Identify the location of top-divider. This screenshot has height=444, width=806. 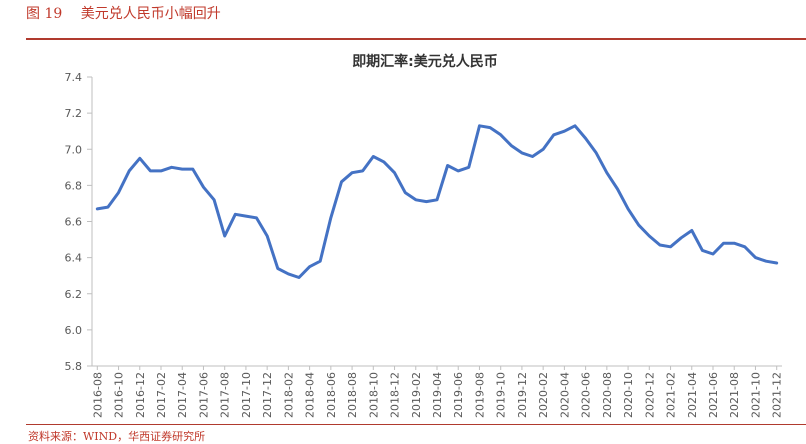
(416, 39).